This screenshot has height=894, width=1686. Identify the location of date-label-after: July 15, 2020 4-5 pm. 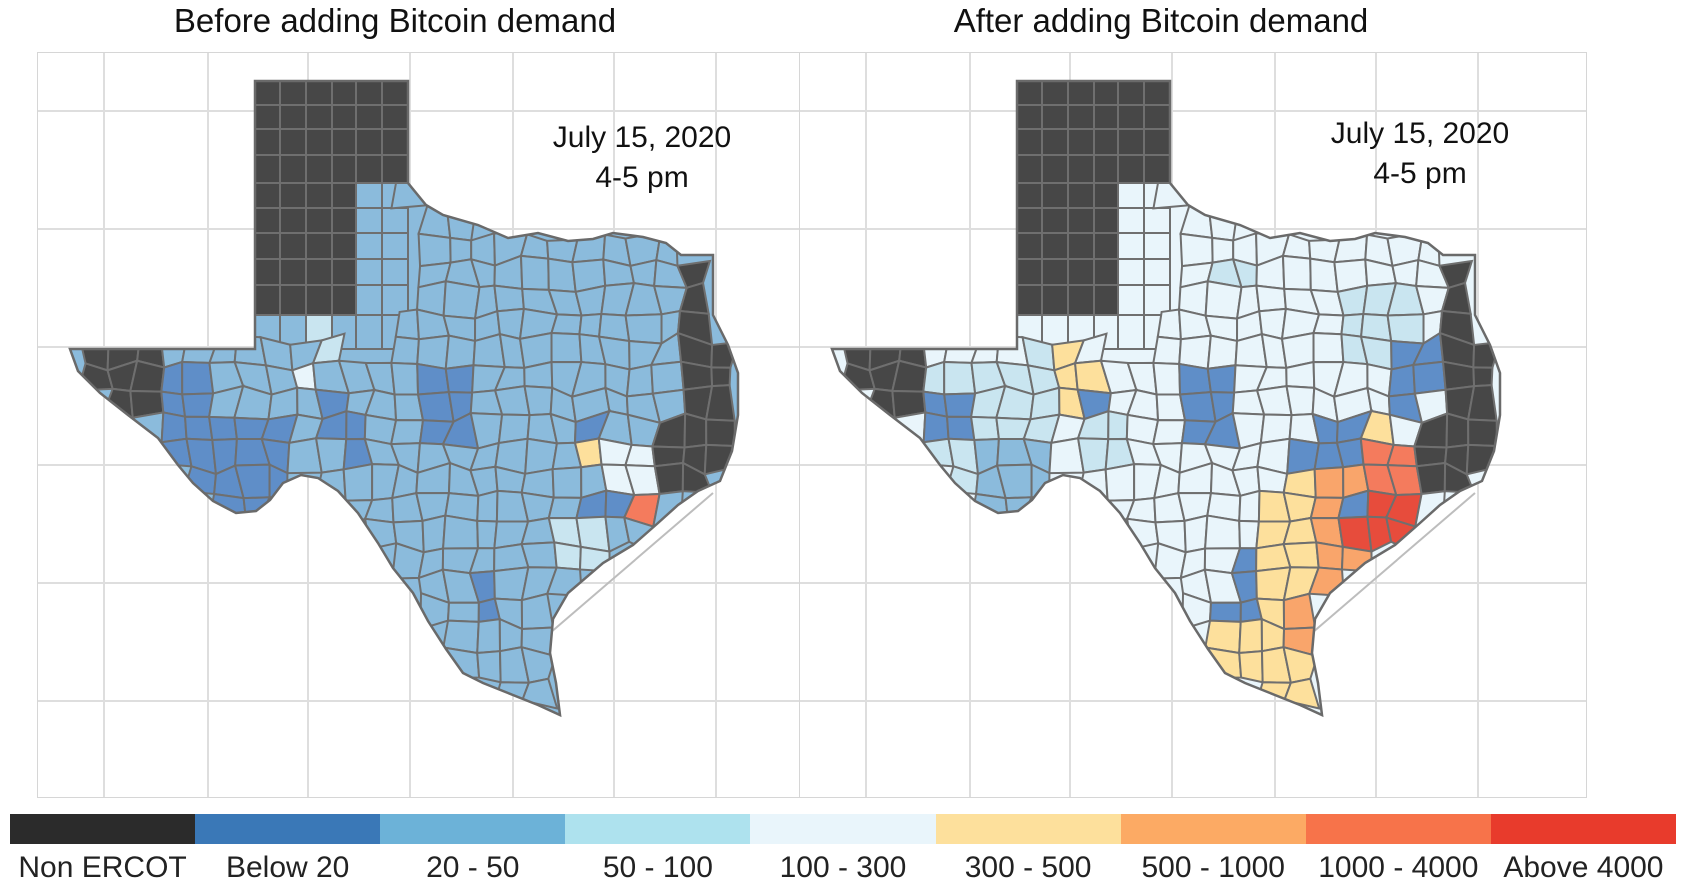
(1420, 154).